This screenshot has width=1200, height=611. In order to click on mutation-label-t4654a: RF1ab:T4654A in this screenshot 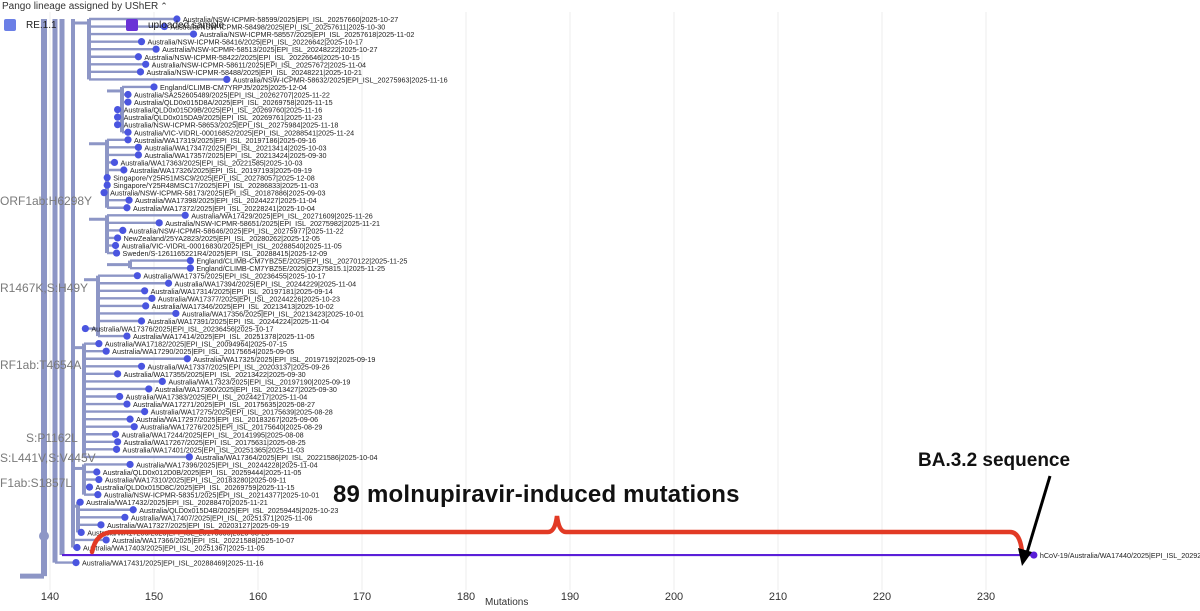, I will do `click(41, 365)`.